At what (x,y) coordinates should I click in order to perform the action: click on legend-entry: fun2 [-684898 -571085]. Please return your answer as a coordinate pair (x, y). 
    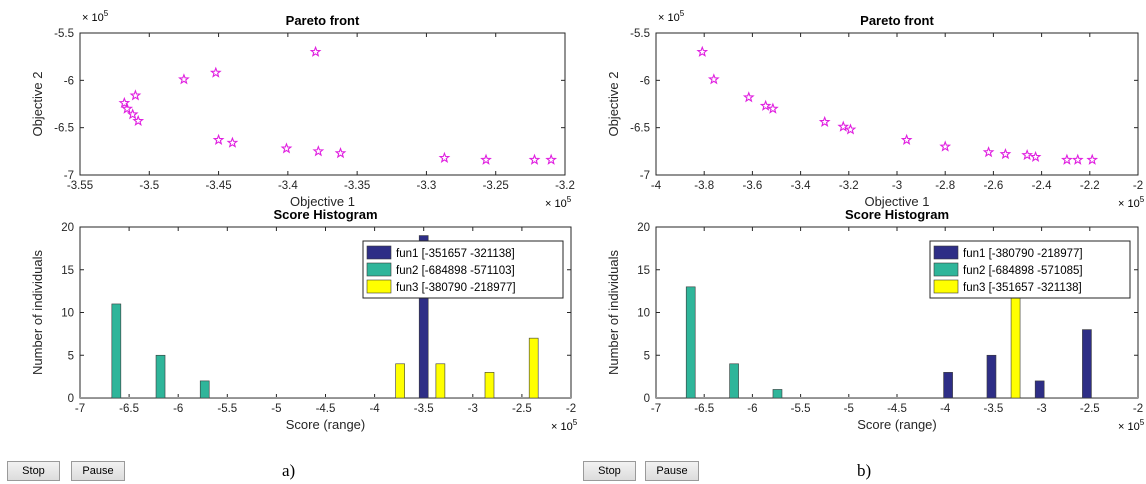
    Looking at the image, I should click on (1023, 271).